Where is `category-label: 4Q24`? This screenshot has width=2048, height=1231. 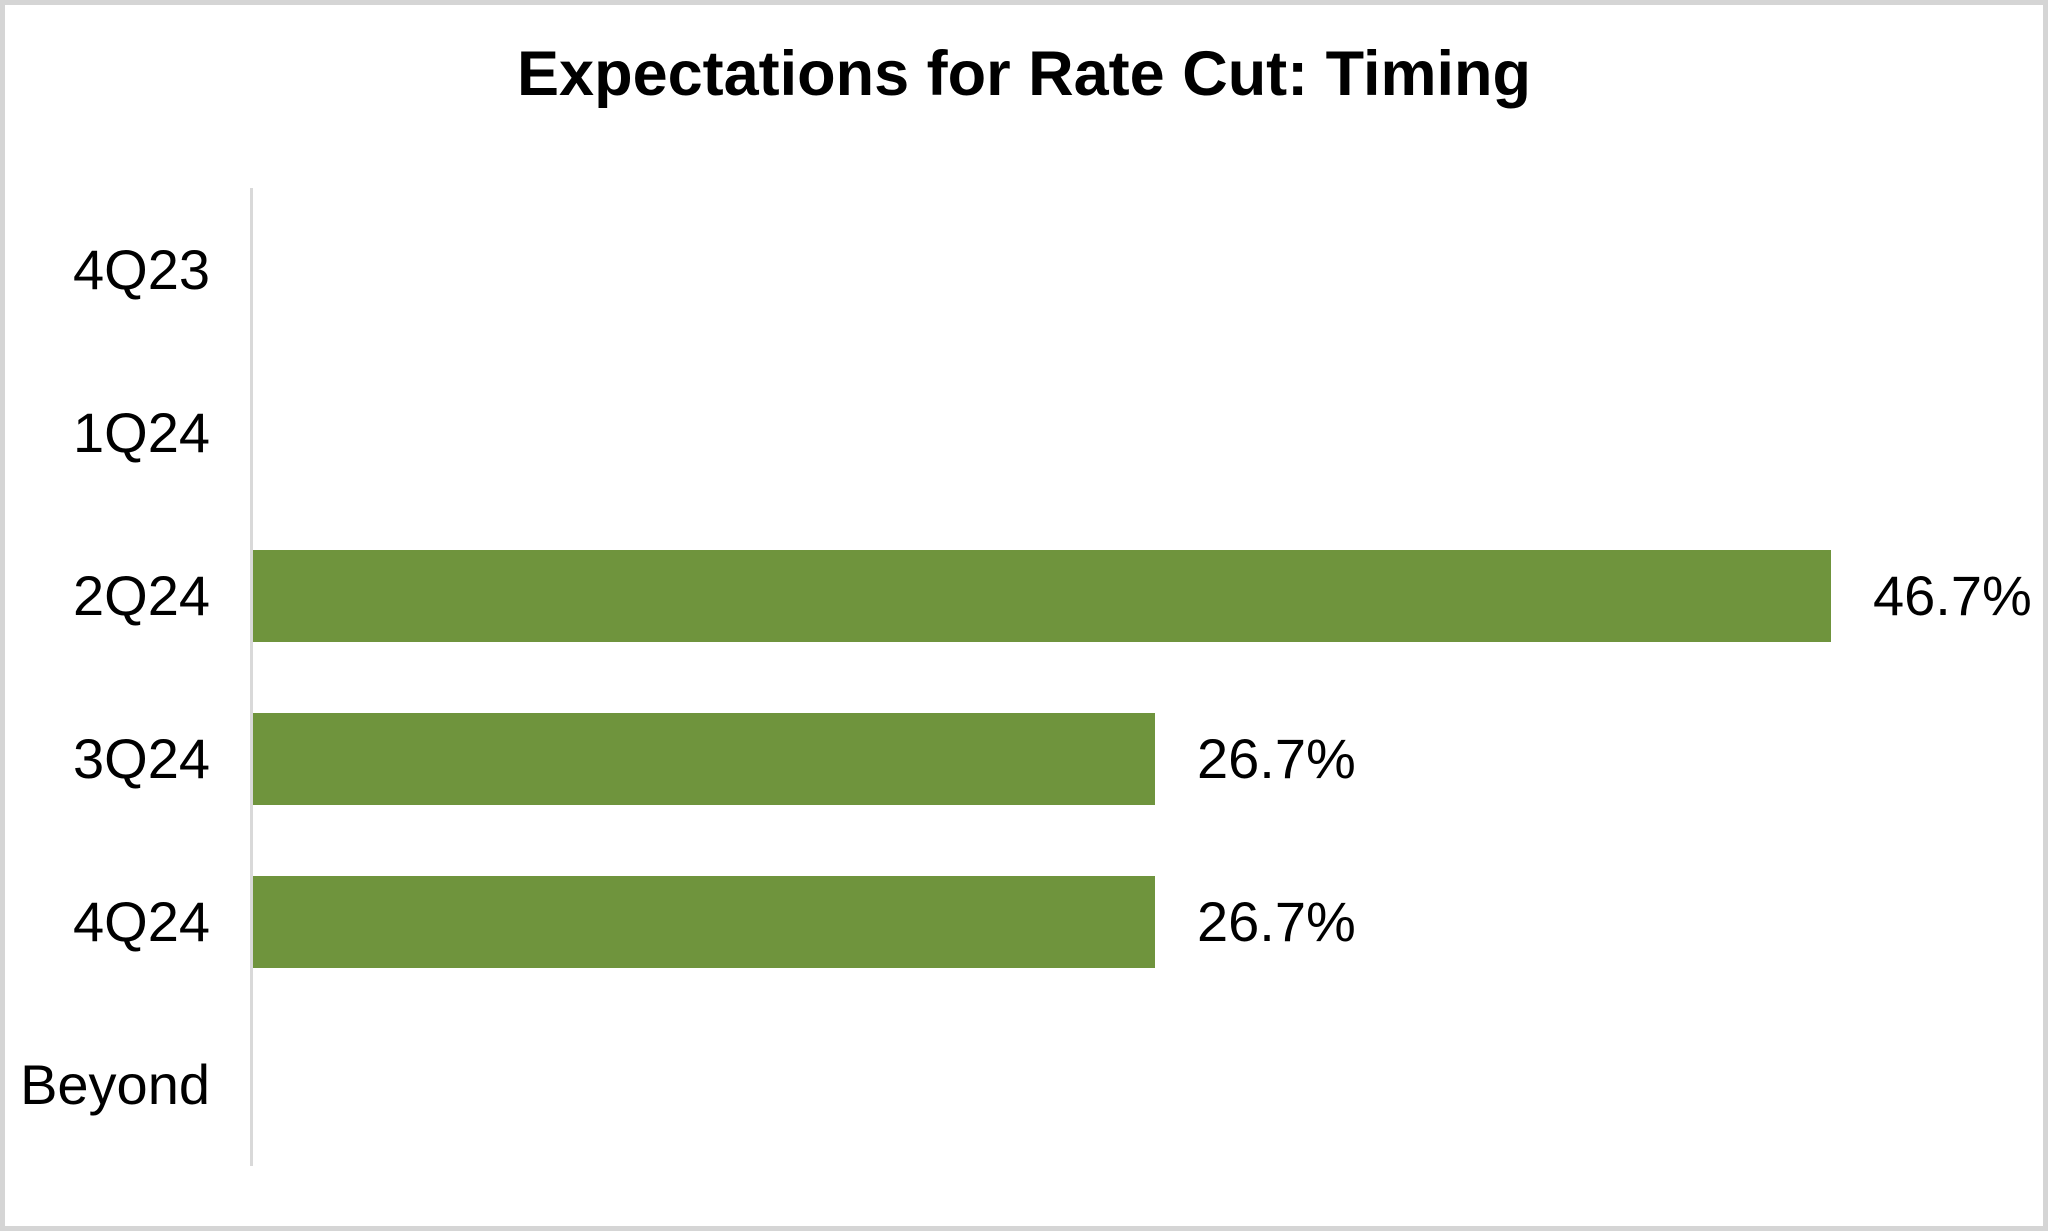 category-label: 4Q24 is located at coordinates (141, 921).